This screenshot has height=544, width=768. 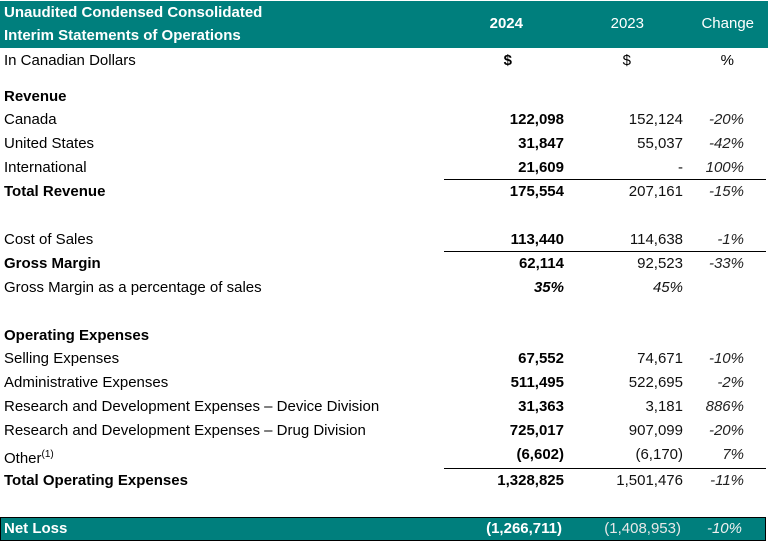 I want to click on total-row-revenue: Total Revenue 175,554 207,161 -15%, so click(x=384, y=192).